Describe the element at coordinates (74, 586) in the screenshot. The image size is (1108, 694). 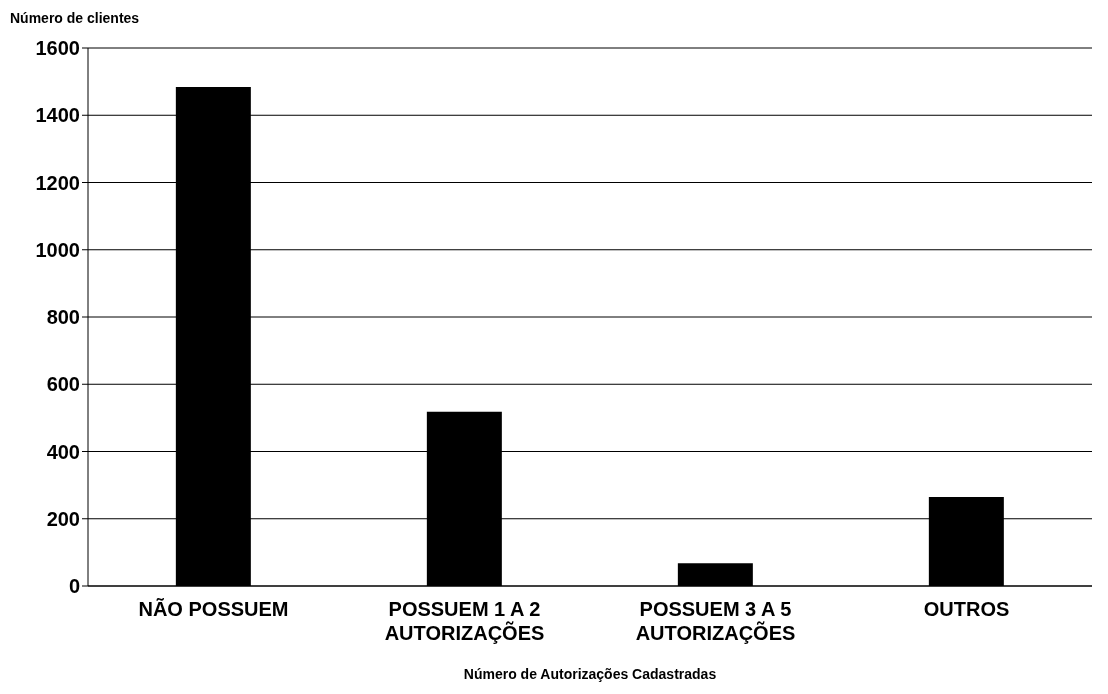
I see `y-tick-label: 0` at that location.